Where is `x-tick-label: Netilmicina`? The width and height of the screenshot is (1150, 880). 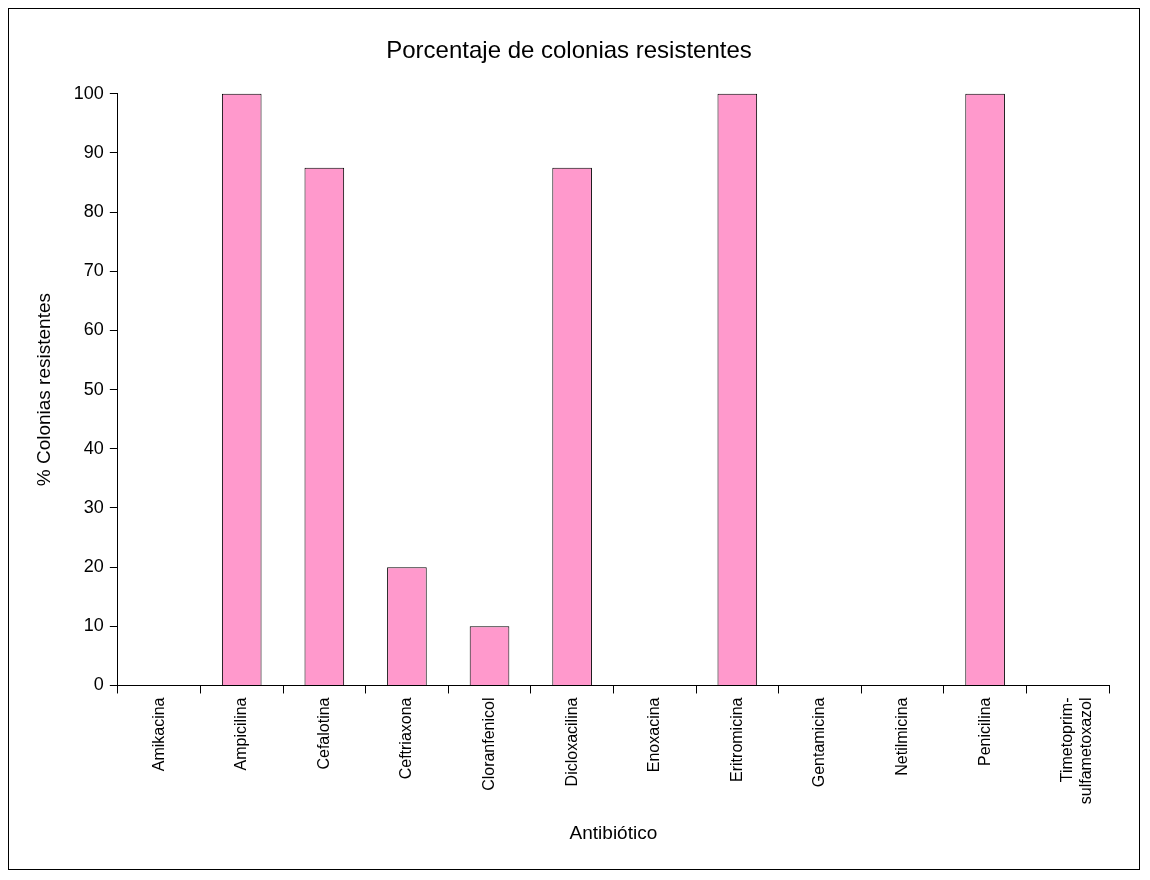 x-tick-label: Netilmicina is located at coordinates (901, 736).